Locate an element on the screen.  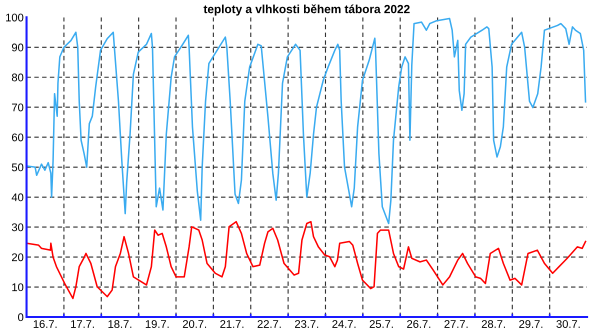
y-tick-label: 70 is located at coordinates (18, 107).